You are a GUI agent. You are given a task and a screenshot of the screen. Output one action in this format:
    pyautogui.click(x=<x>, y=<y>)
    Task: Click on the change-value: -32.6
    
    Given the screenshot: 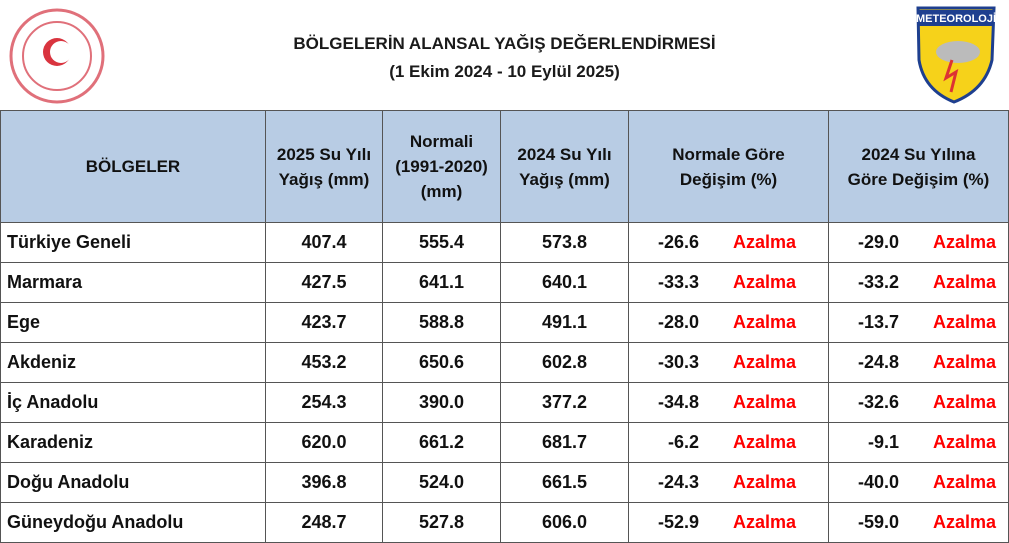 What is the action you would take?
    pyautogui.click(x=878, y=402)
    